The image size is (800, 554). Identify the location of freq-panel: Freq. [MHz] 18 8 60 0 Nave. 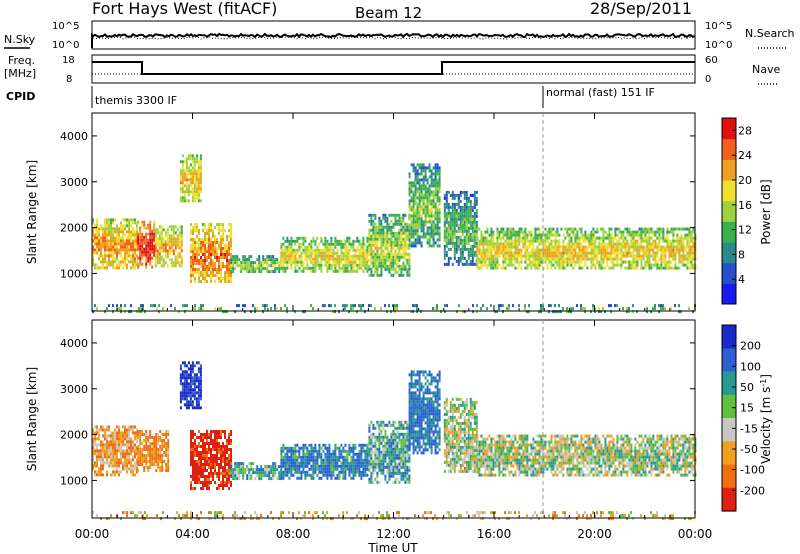
(392, 69).